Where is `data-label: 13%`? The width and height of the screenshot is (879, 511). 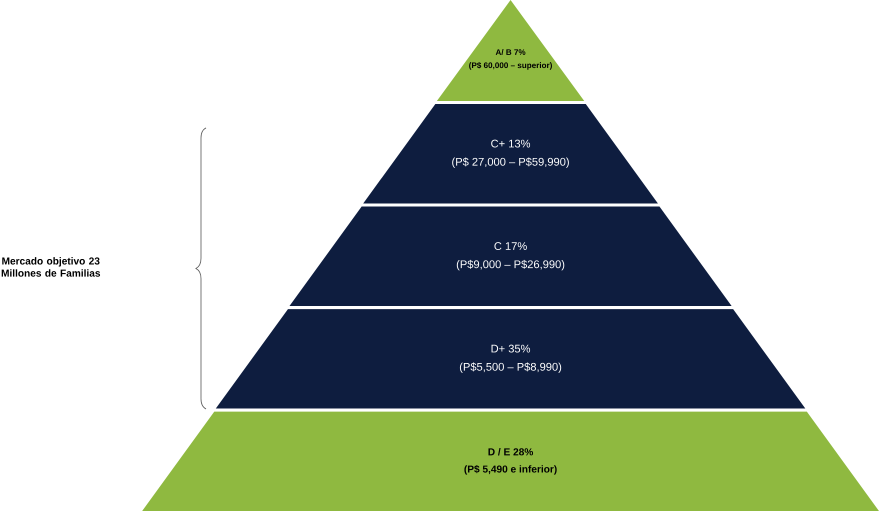 data-label: 13% is located at coordinates (519, 144).